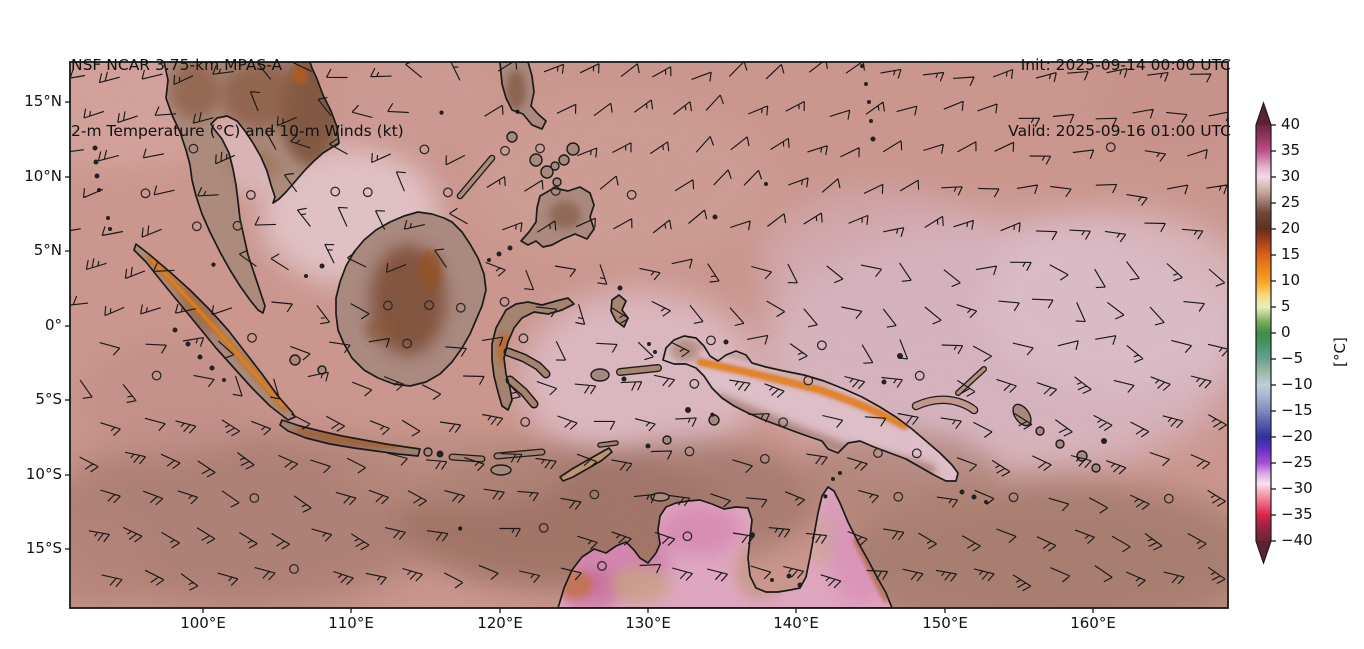  I want to click on y-tick-label: 15°N, so click(43, 101).